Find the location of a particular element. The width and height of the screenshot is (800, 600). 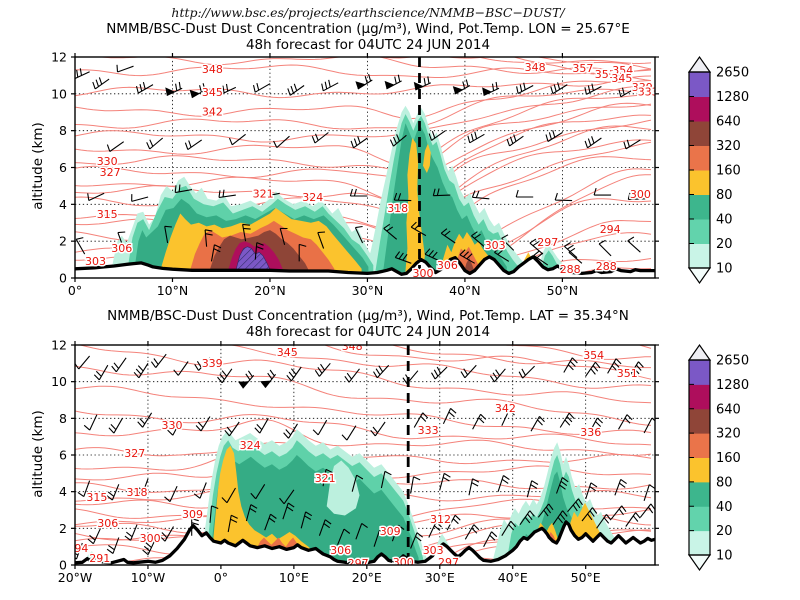

isoline-label: 309 is located at coordinates (390, 531).